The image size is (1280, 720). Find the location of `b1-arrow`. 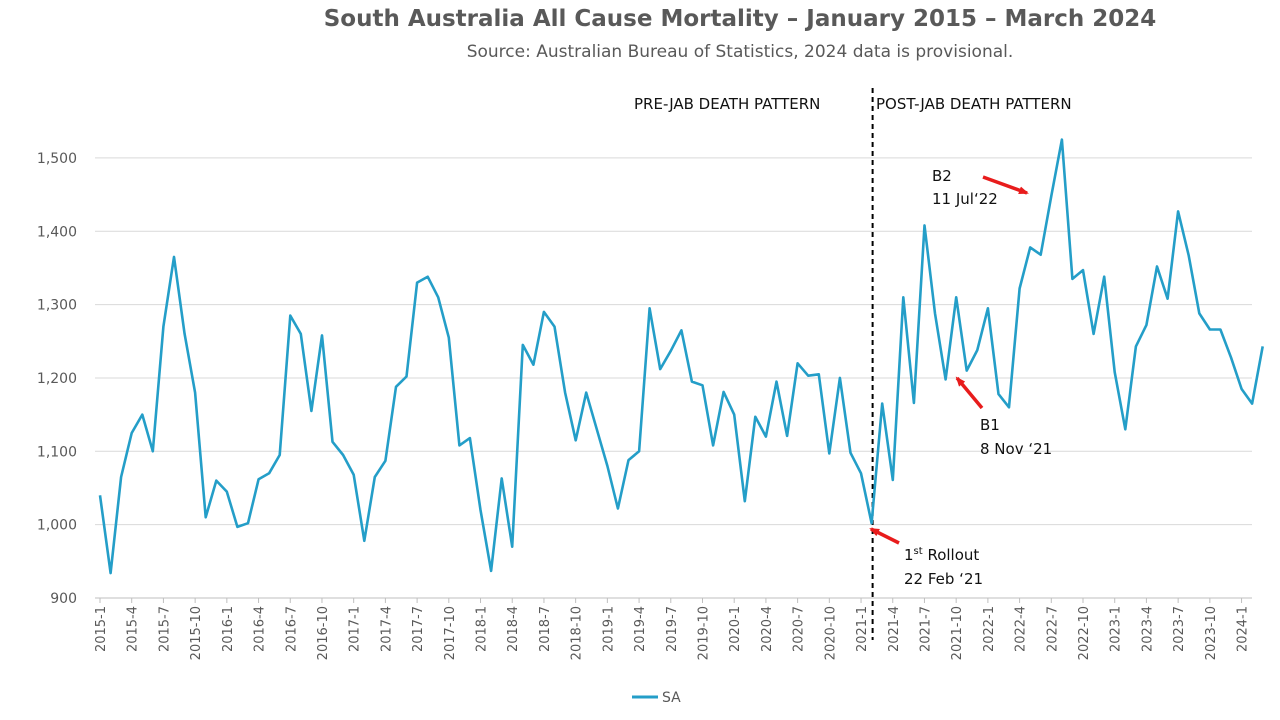

b1-arrow is located at coordinates (969, 393).